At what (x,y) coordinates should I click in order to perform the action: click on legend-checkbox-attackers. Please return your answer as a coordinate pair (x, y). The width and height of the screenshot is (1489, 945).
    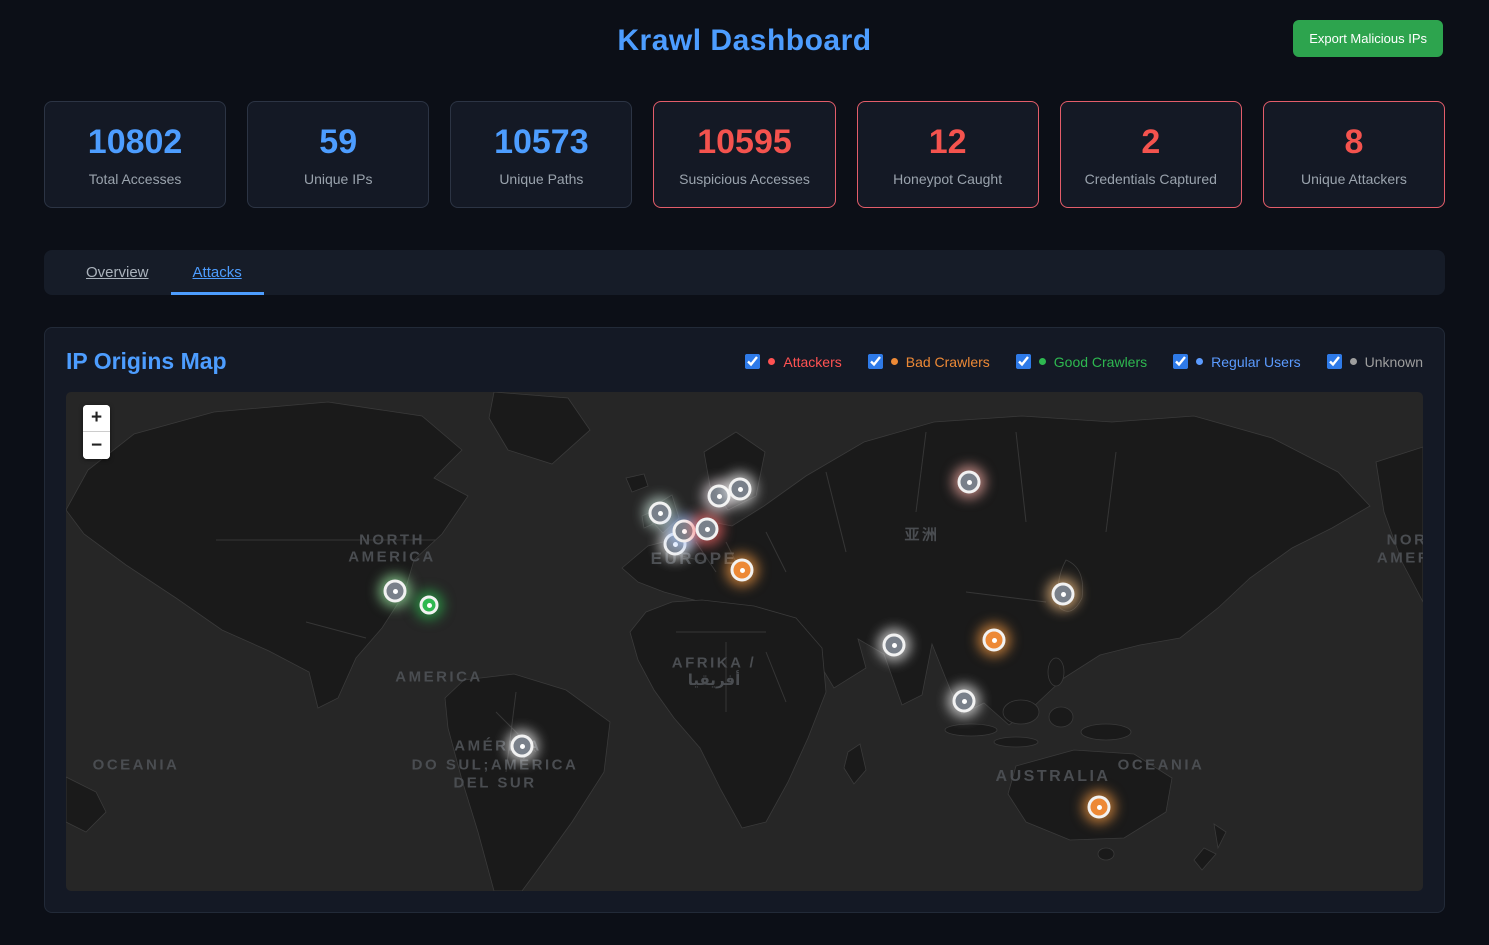
    Looking at the image, I should click on (753, 361).